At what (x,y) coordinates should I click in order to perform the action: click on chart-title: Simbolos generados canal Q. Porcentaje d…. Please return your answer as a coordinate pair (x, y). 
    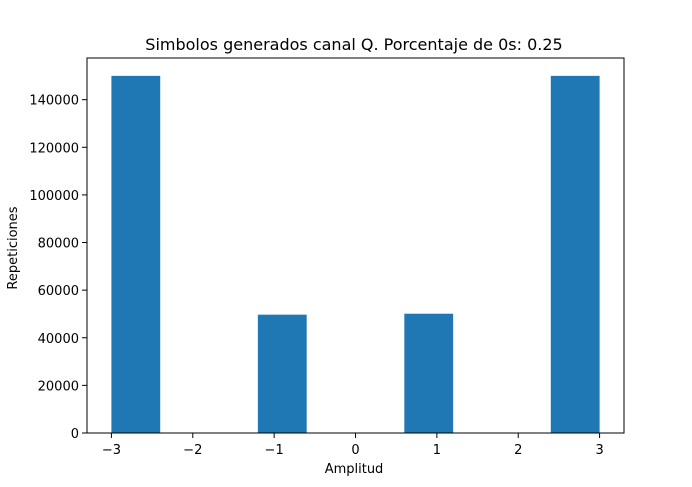
    Looking at the image, I should click on (353, 44).